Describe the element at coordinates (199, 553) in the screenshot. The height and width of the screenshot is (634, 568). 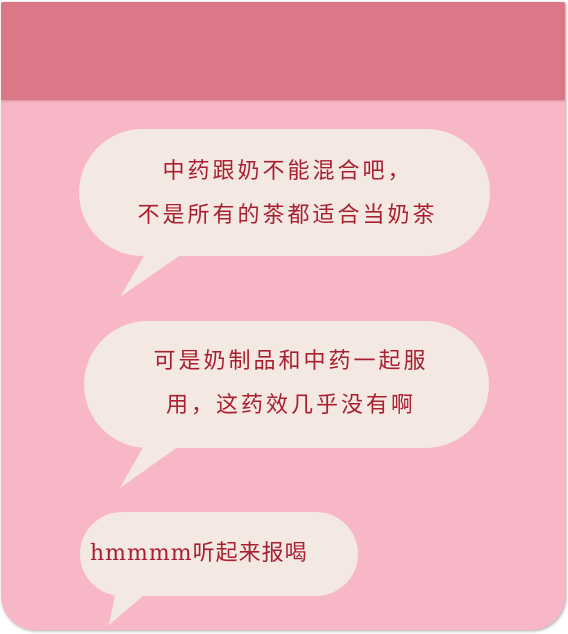
I see `message-3-line-1: hmmmm听起来报喝` at that location.